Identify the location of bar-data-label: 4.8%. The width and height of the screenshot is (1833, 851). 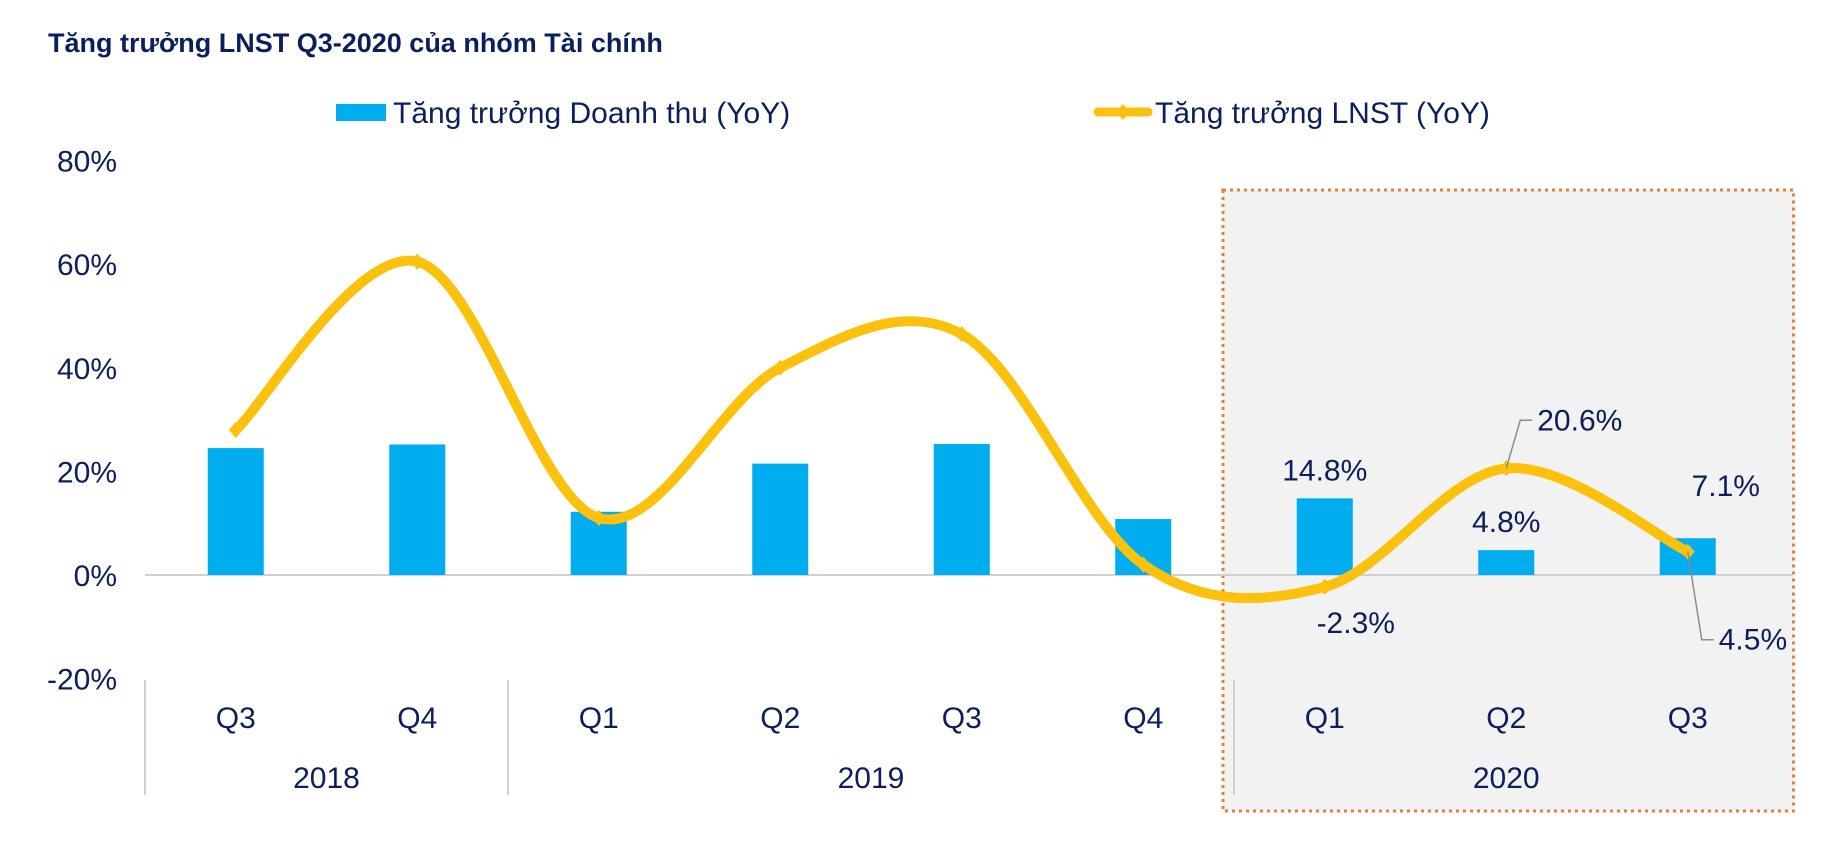
(1506, 522).